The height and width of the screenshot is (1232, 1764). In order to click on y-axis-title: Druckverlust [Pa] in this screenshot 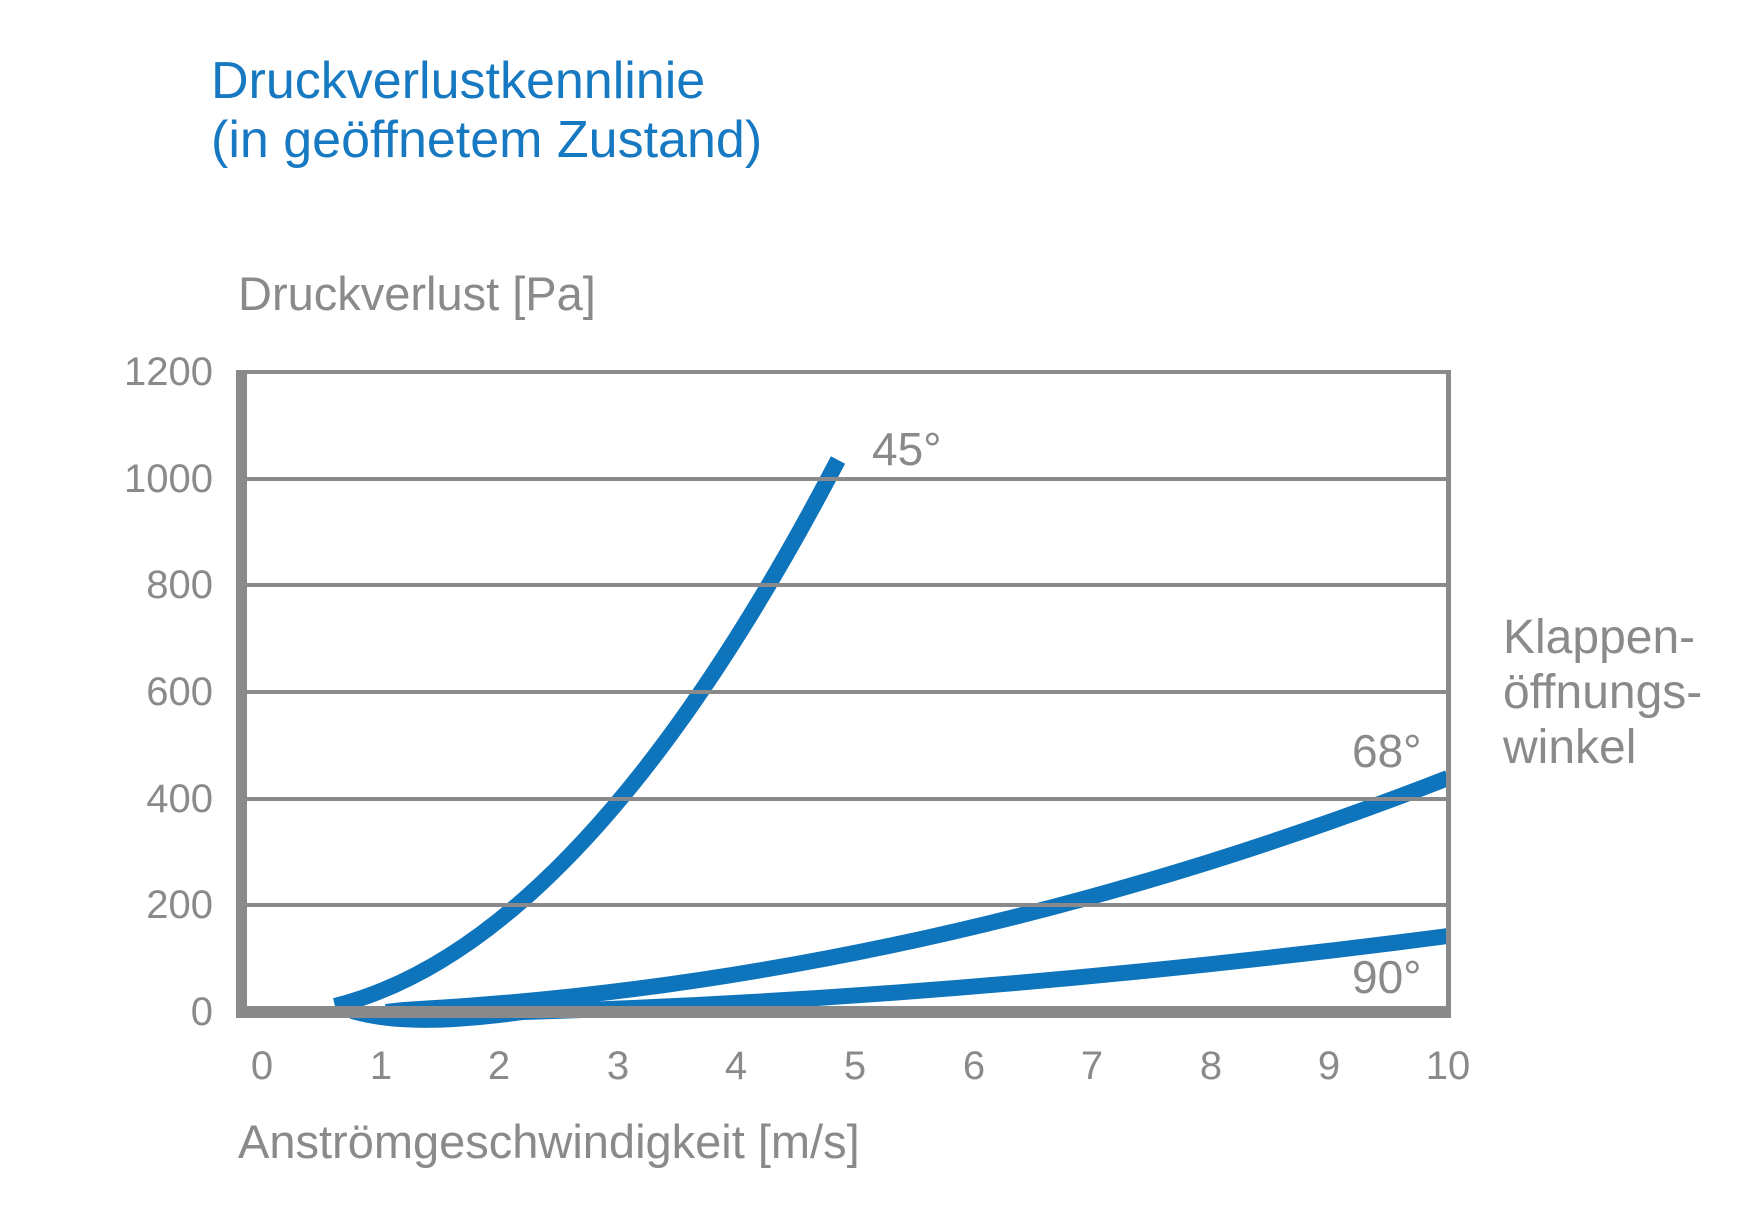, I will do `click(417, 293)`.